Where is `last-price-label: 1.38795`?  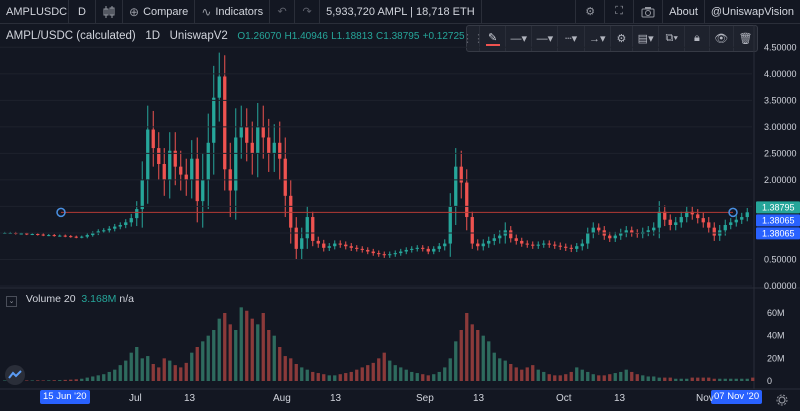 last-price-label: 1.38795 is located at coordinates (778, 207).